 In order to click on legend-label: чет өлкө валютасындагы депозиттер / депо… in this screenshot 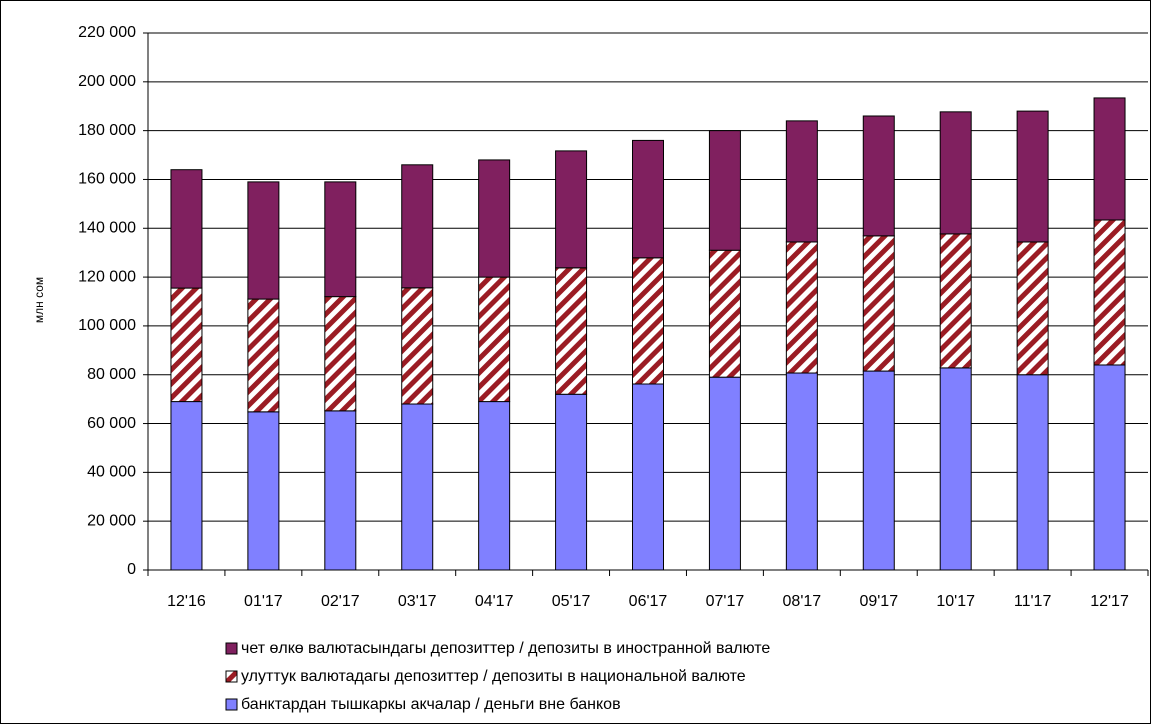, I will do `click(505, 648)`.